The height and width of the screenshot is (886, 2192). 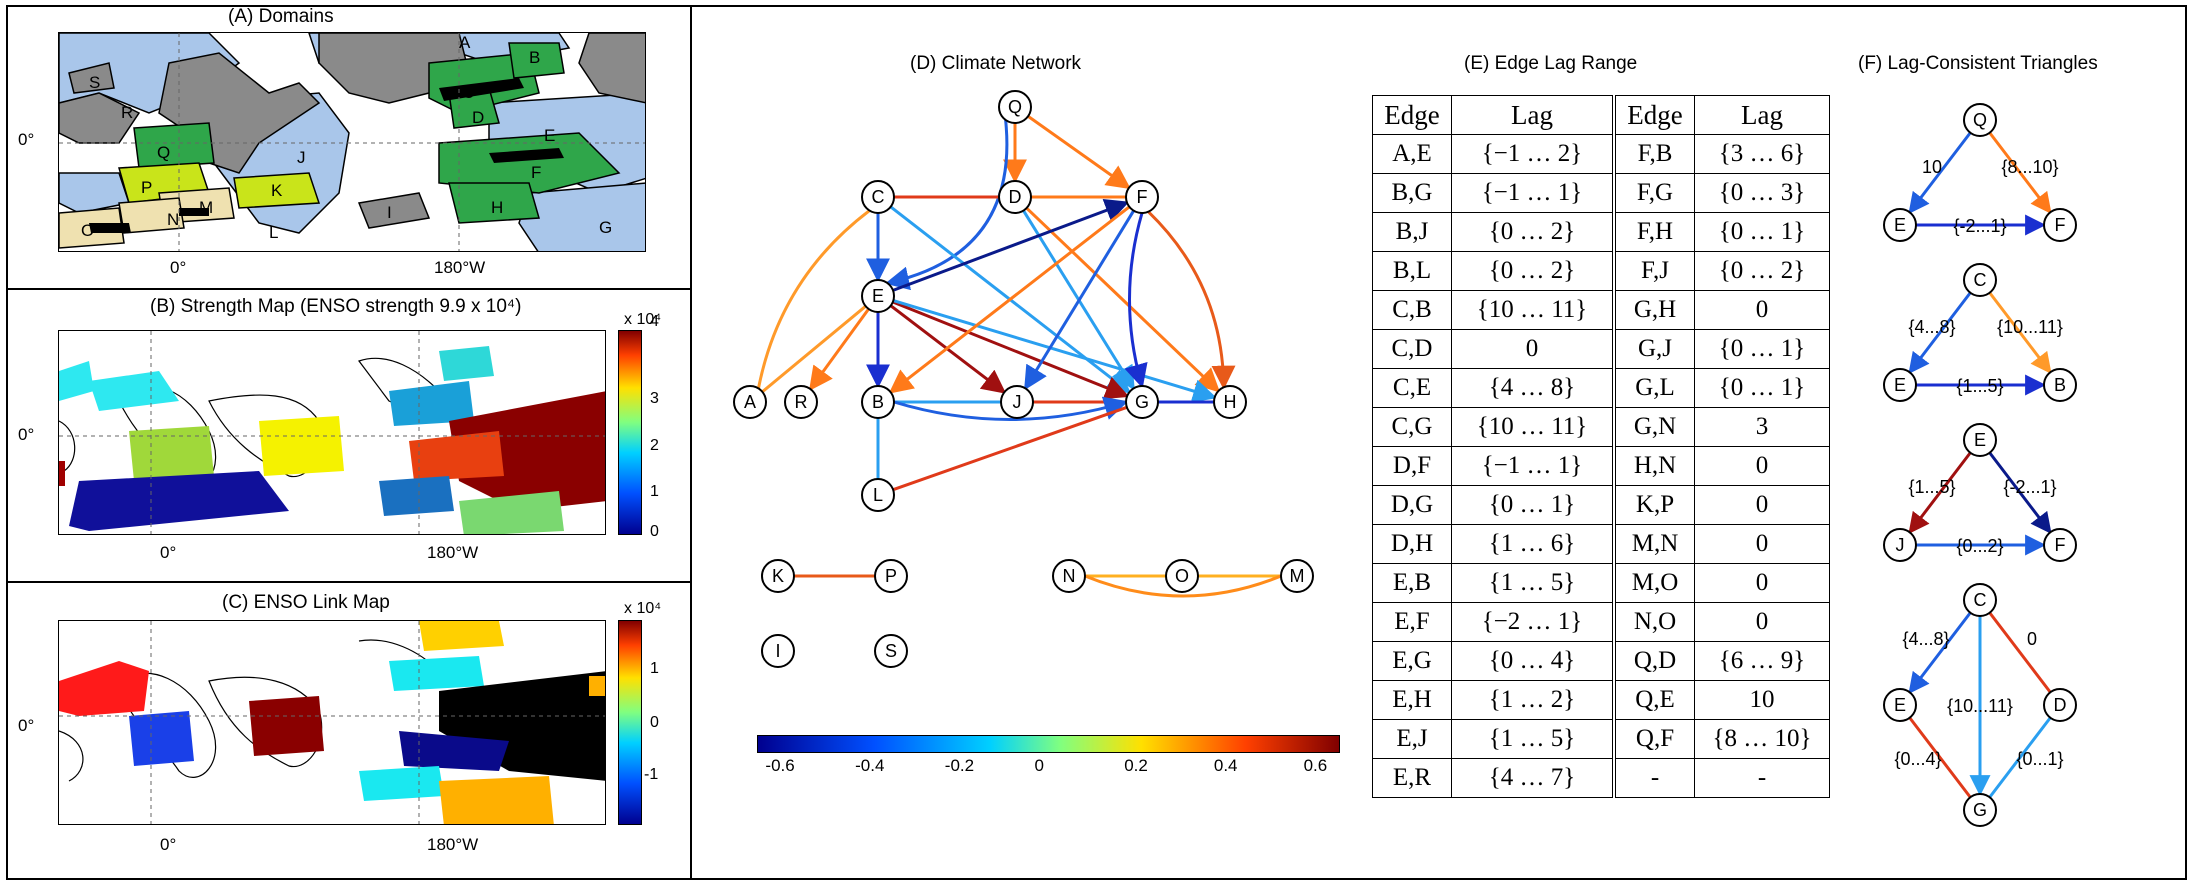 What do you see at coordinates (26, 725) in the screenshot?
I see `panel-c-y-tick: 0°` at bounding box center [26, 725].